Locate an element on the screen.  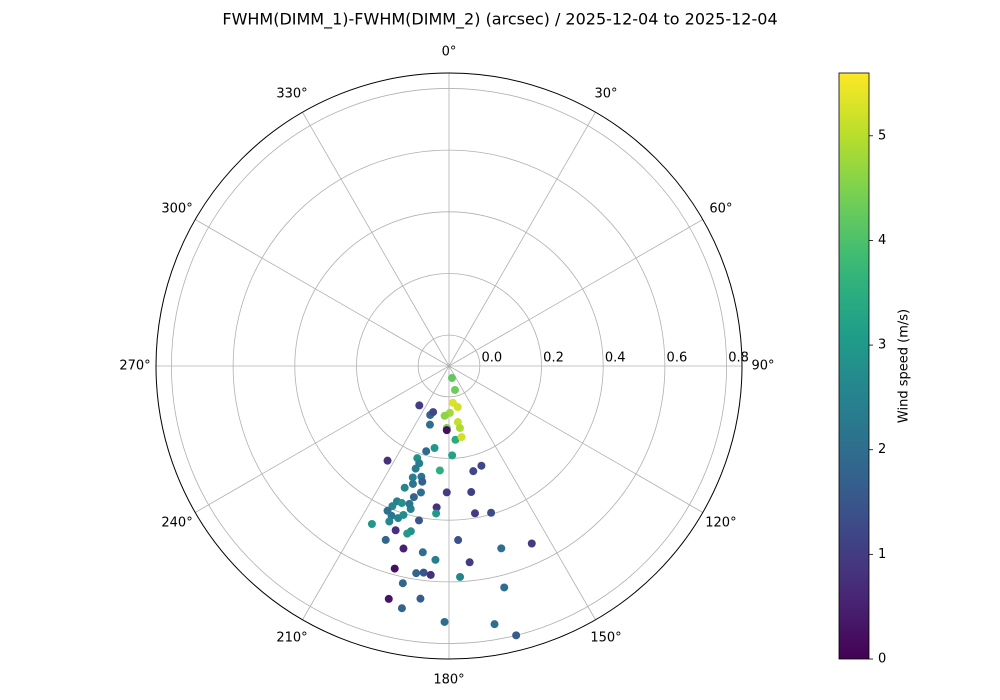
colorbar-tick-label: 5 is located at coordinates (882, 135).